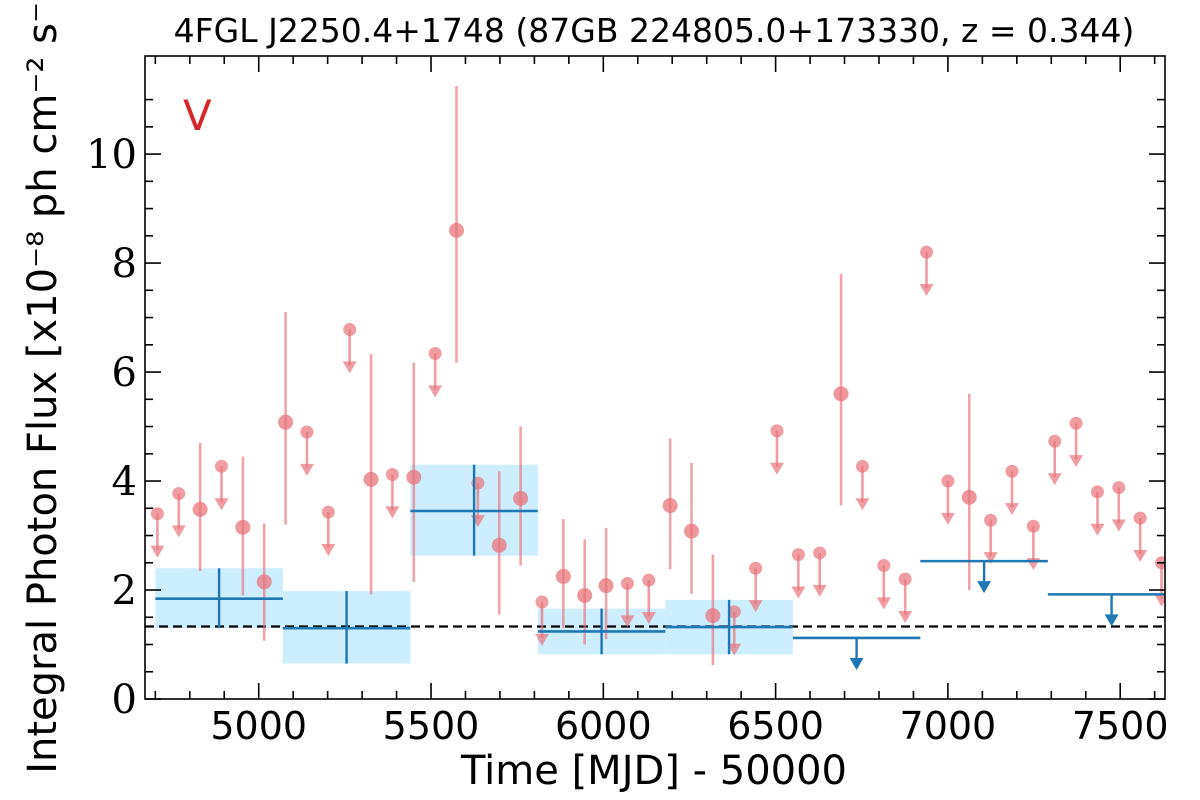 The width and height of the screenshot is (1200, 800). What do you see at coordinates (948, 726) in the screenshot?
I see `x-tick-label: 7000` at bounding box center [948, 726].